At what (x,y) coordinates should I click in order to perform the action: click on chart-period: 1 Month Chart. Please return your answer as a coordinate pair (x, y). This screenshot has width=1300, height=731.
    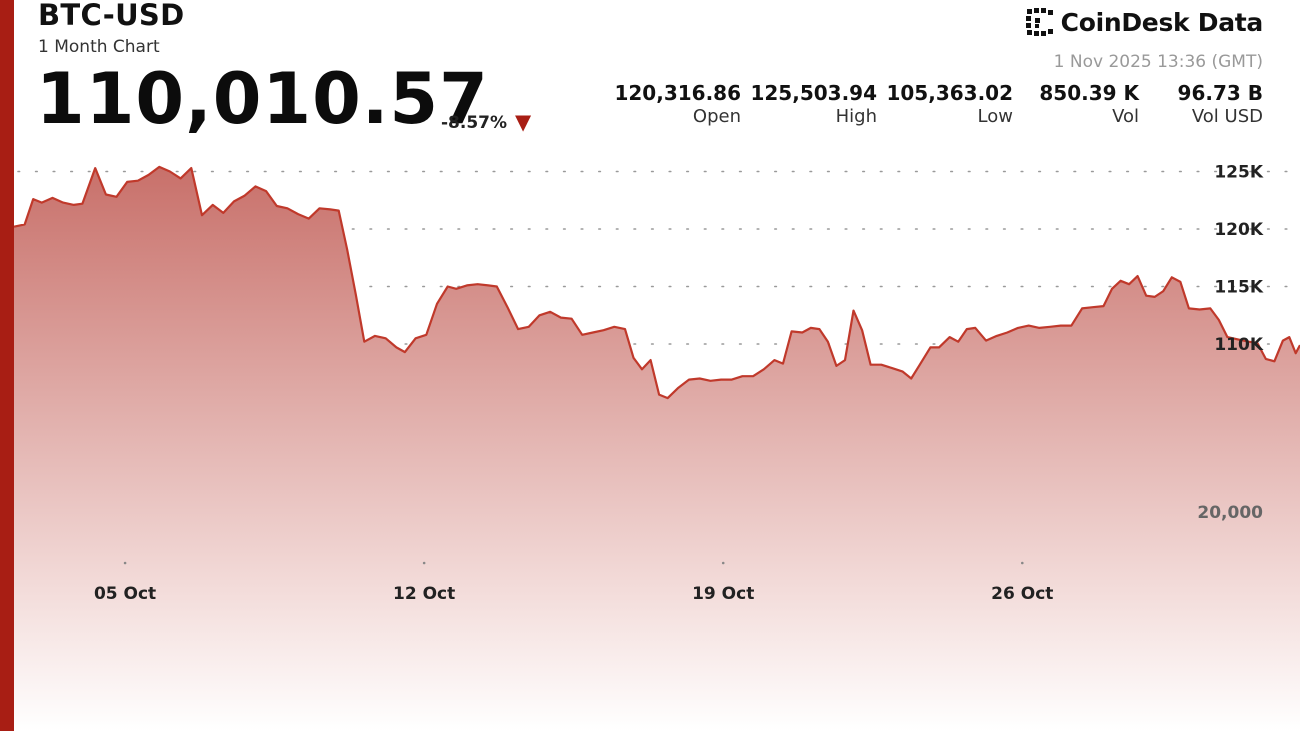
    Looking at the image, I should click on (99, 47).